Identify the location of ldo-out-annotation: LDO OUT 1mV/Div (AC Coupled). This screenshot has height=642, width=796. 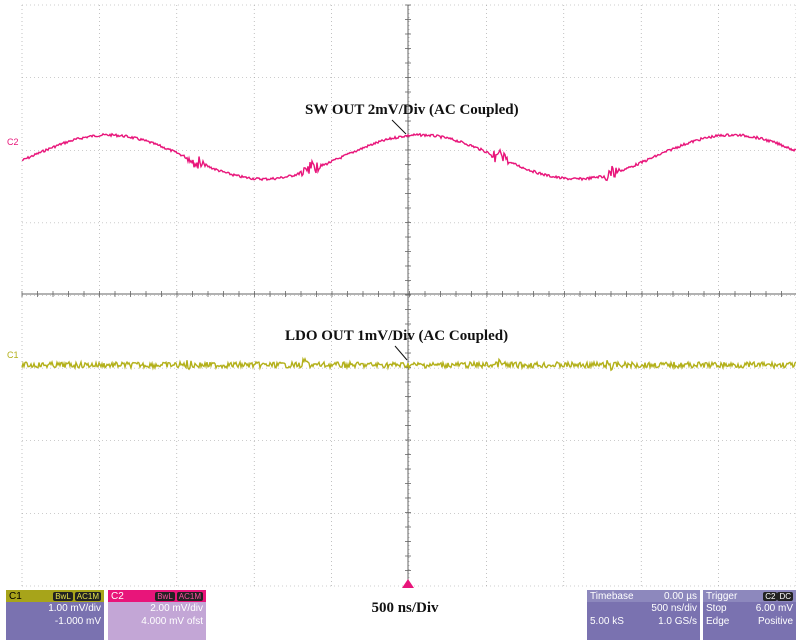
(396, 336).